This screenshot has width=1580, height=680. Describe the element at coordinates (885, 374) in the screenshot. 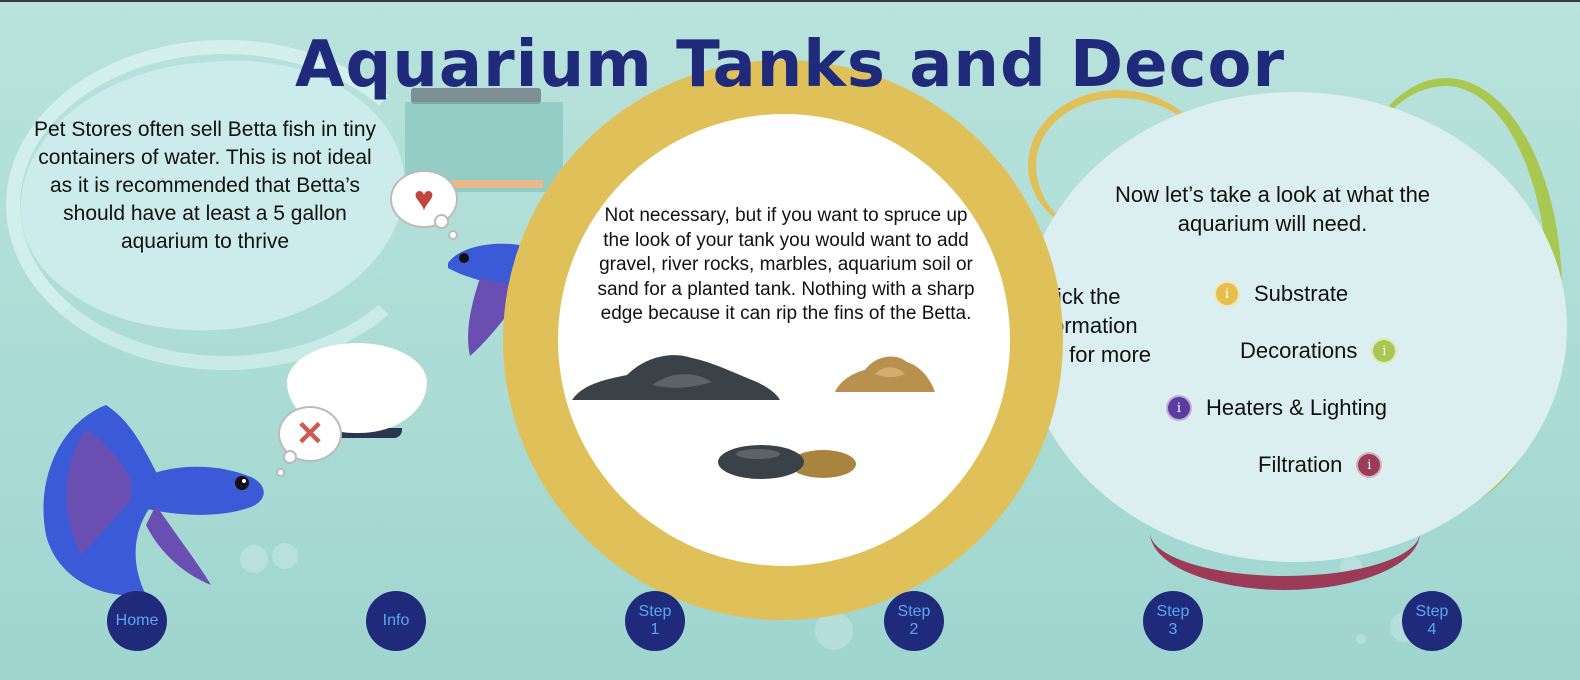

I see `brown-rocks-illustration` at that location.